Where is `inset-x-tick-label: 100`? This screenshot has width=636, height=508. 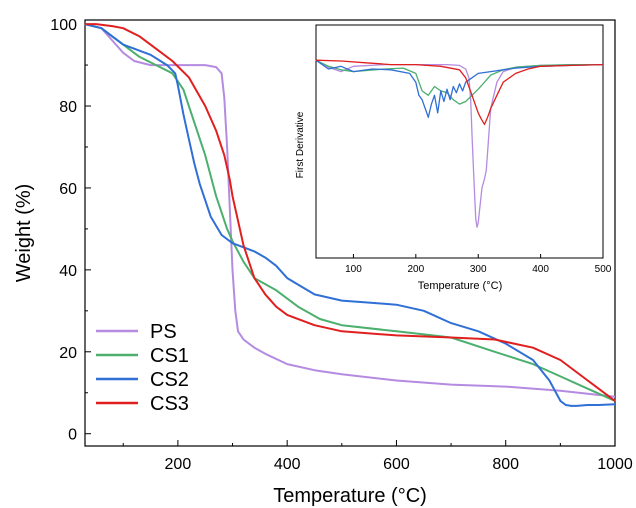 inset-x-tick-label: 100 is located at coordinates (353, 269).